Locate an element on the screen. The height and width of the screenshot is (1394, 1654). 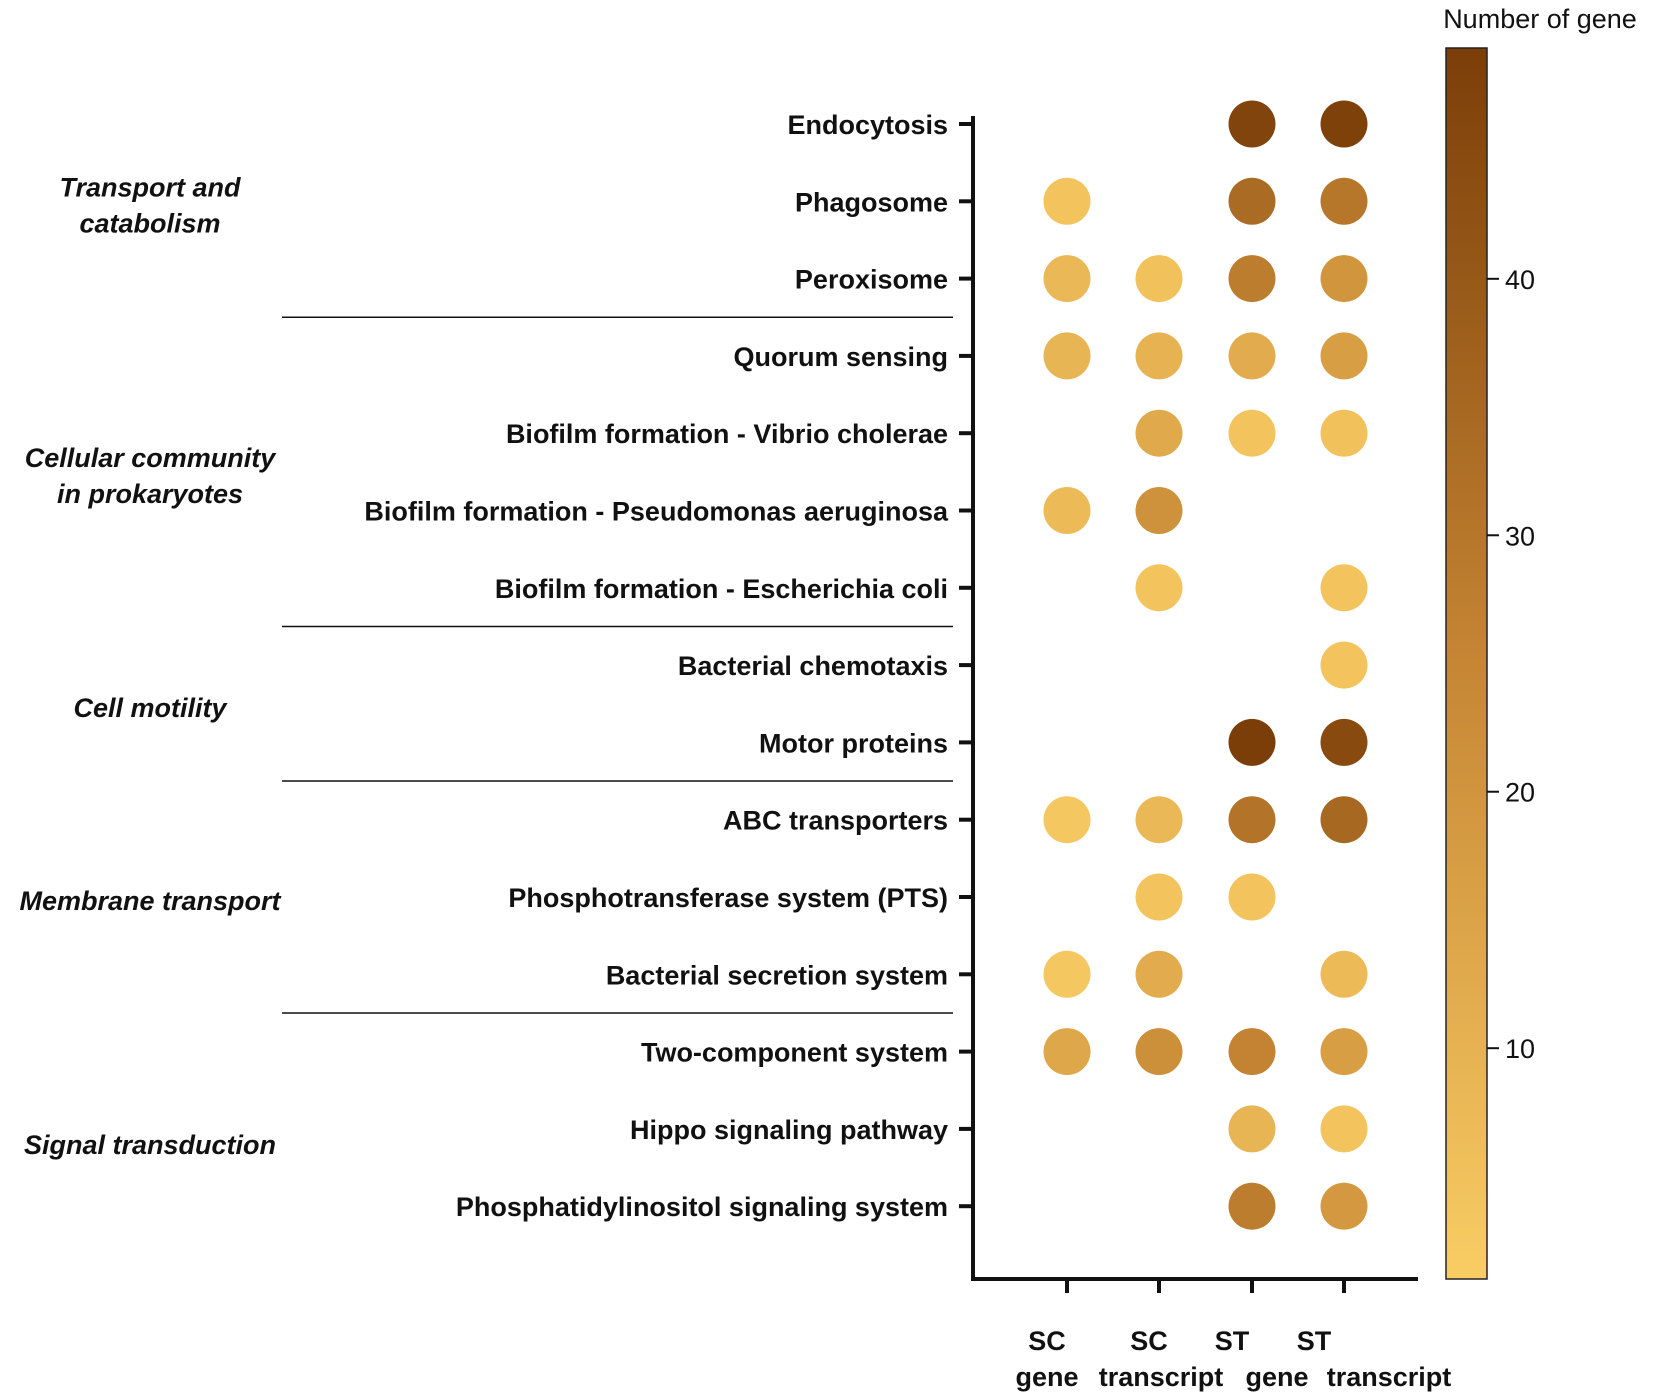
category-label-line2: catabolism is located at coordinates (149, 223).